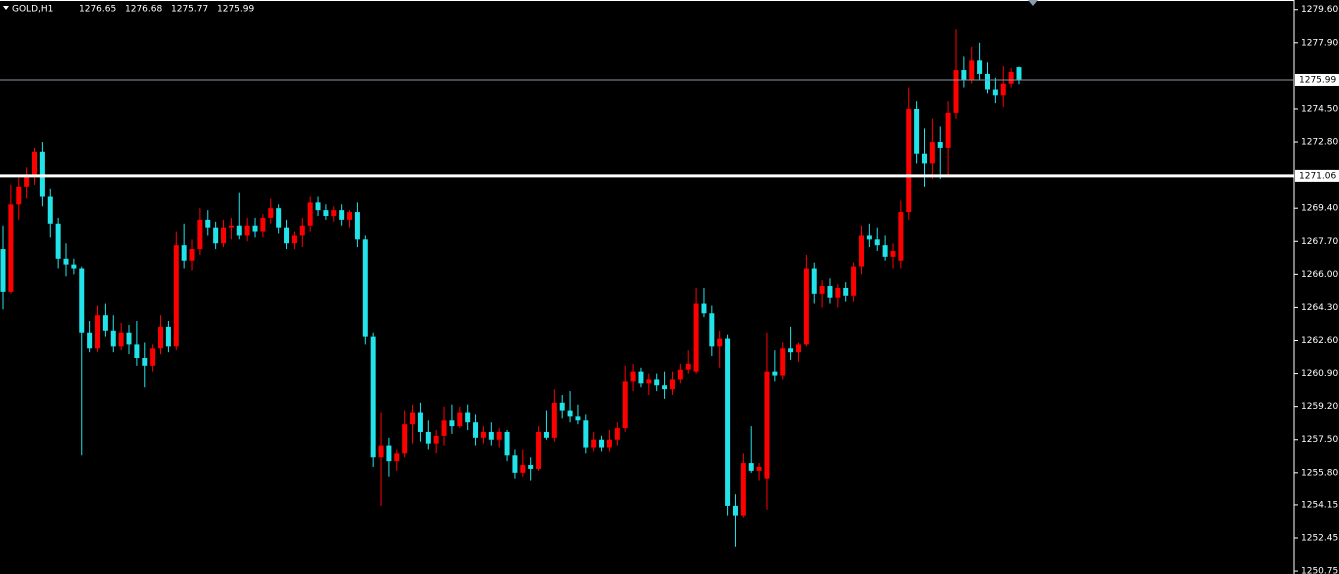 This screenshot has height=574, width=1339. What do you see at coordinates (1319, 341) in the screenshot?
I see `y-tick-label: 1262.60` at bounding box center [1319, 341].